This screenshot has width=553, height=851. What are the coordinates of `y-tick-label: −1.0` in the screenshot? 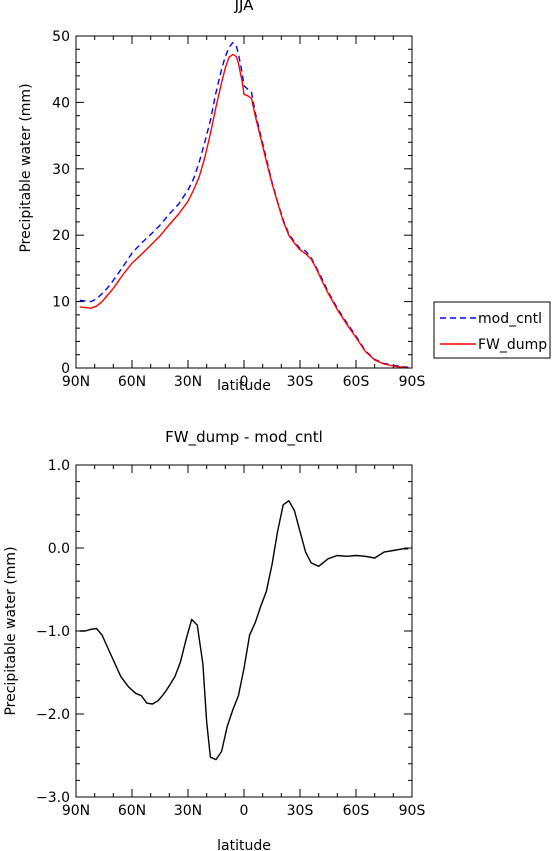 It's located at (53, 632).